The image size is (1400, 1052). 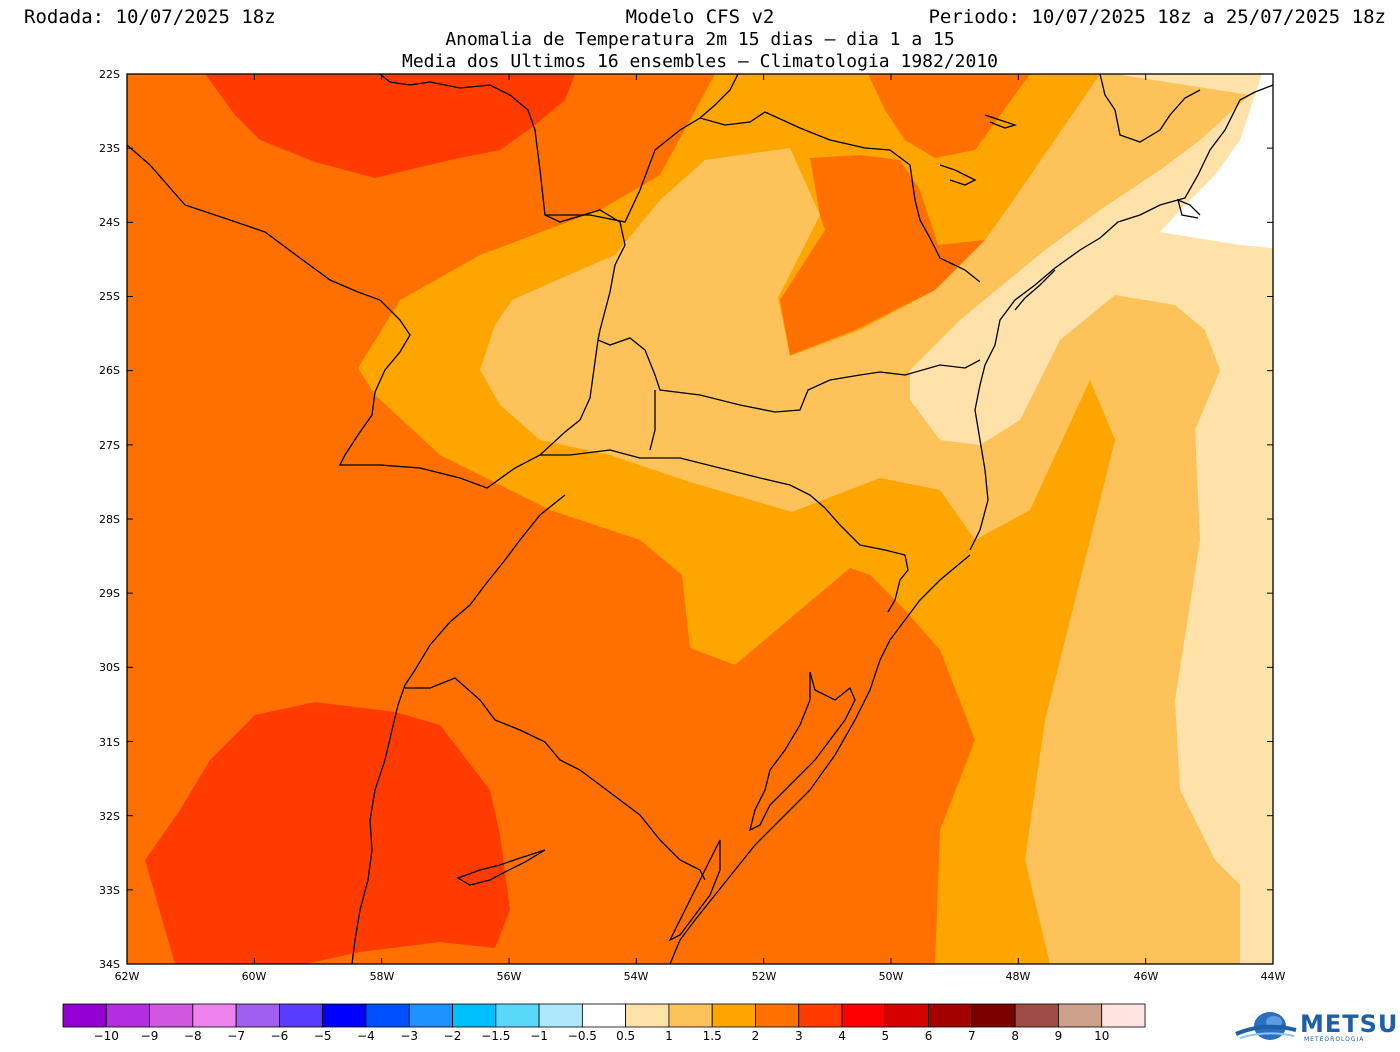 What do you see at coordinates (409, 1036) in the screenshot?
I see `colorbar-label: −3` at bounding box center [409, 1036].